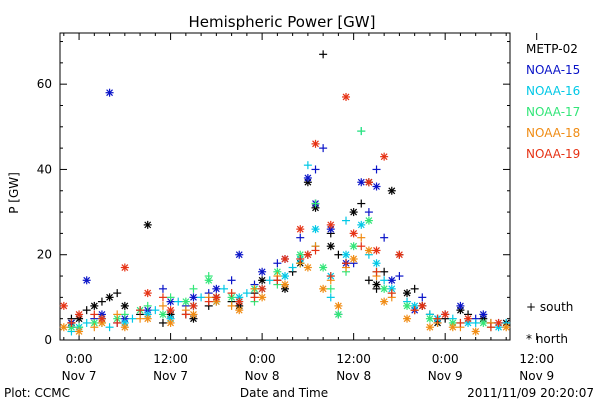 The width and height of the screenshot is (600, 400). Describe the element at coordinates (549, 307) in the screenshot. I see `legend-south-marker: + south` at that location.